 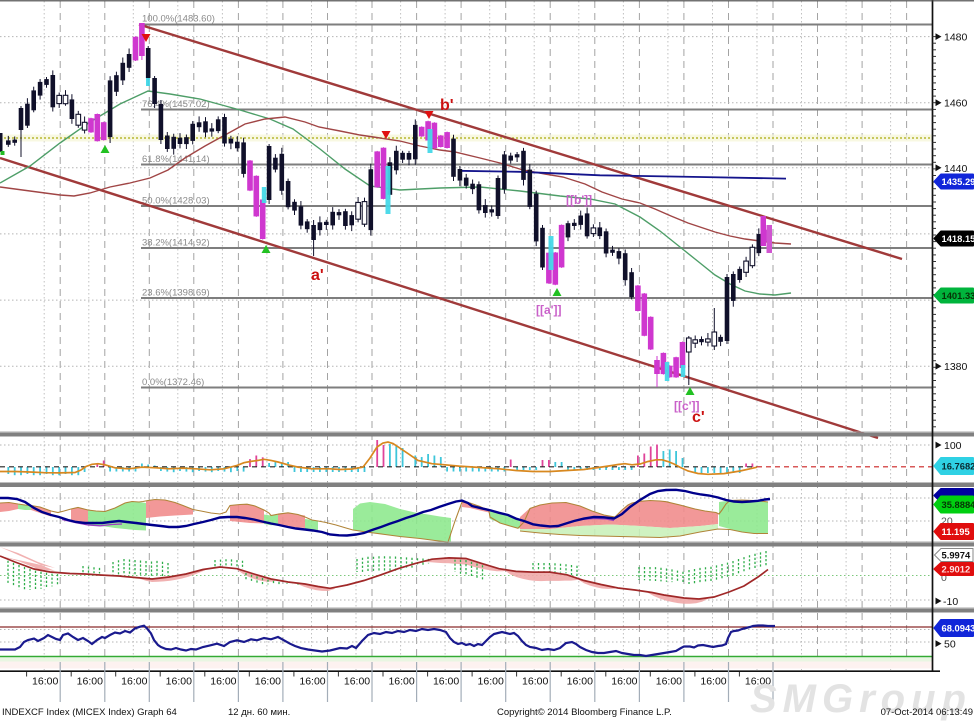 I want to click on svg-text: 50.0%(1428.03), so click(x=176, y=201).